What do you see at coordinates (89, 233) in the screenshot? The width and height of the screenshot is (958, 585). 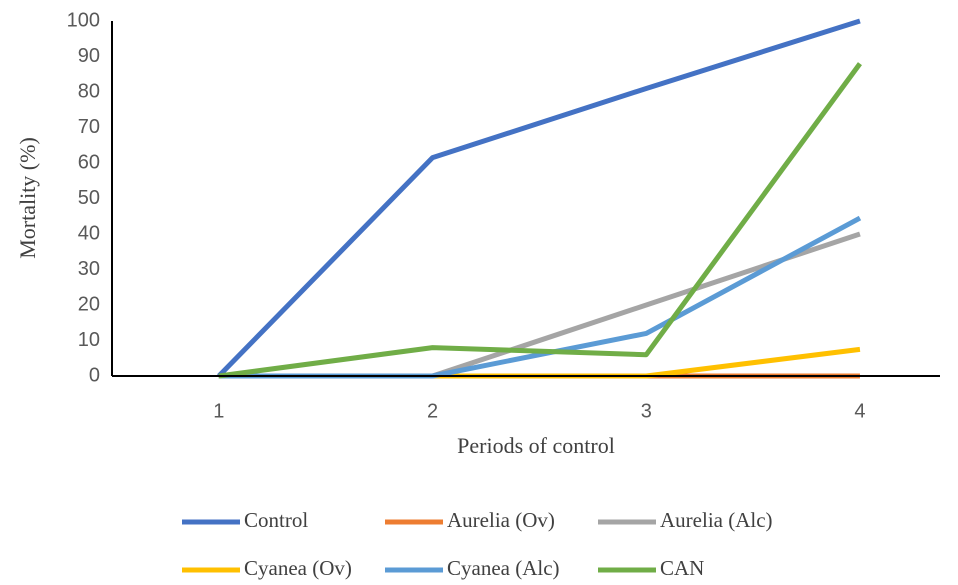 I see `y-tick-label: 40` at bounding box center [89, 233].